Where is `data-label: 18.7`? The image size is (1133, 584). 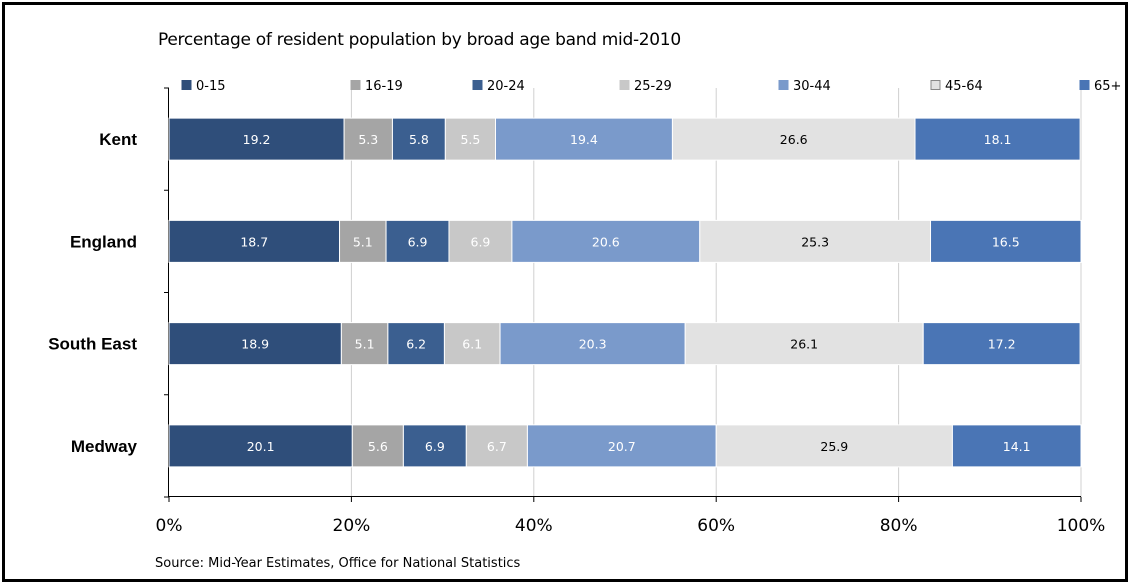
data-label: 18.7 is located at coordinates (254, 241).